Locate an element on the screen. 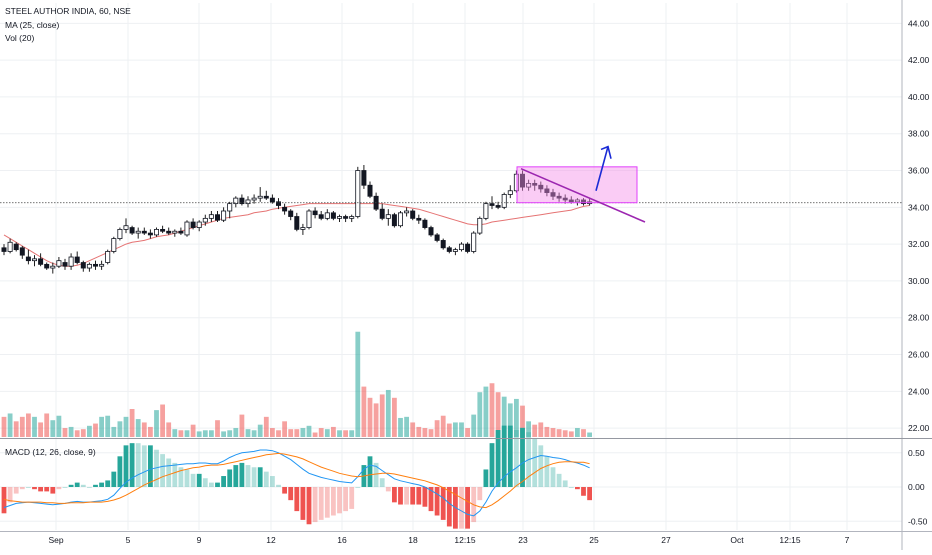 The image size is (932, 555). volume-legend: Vol (20) is located at coordinates (20, 38).